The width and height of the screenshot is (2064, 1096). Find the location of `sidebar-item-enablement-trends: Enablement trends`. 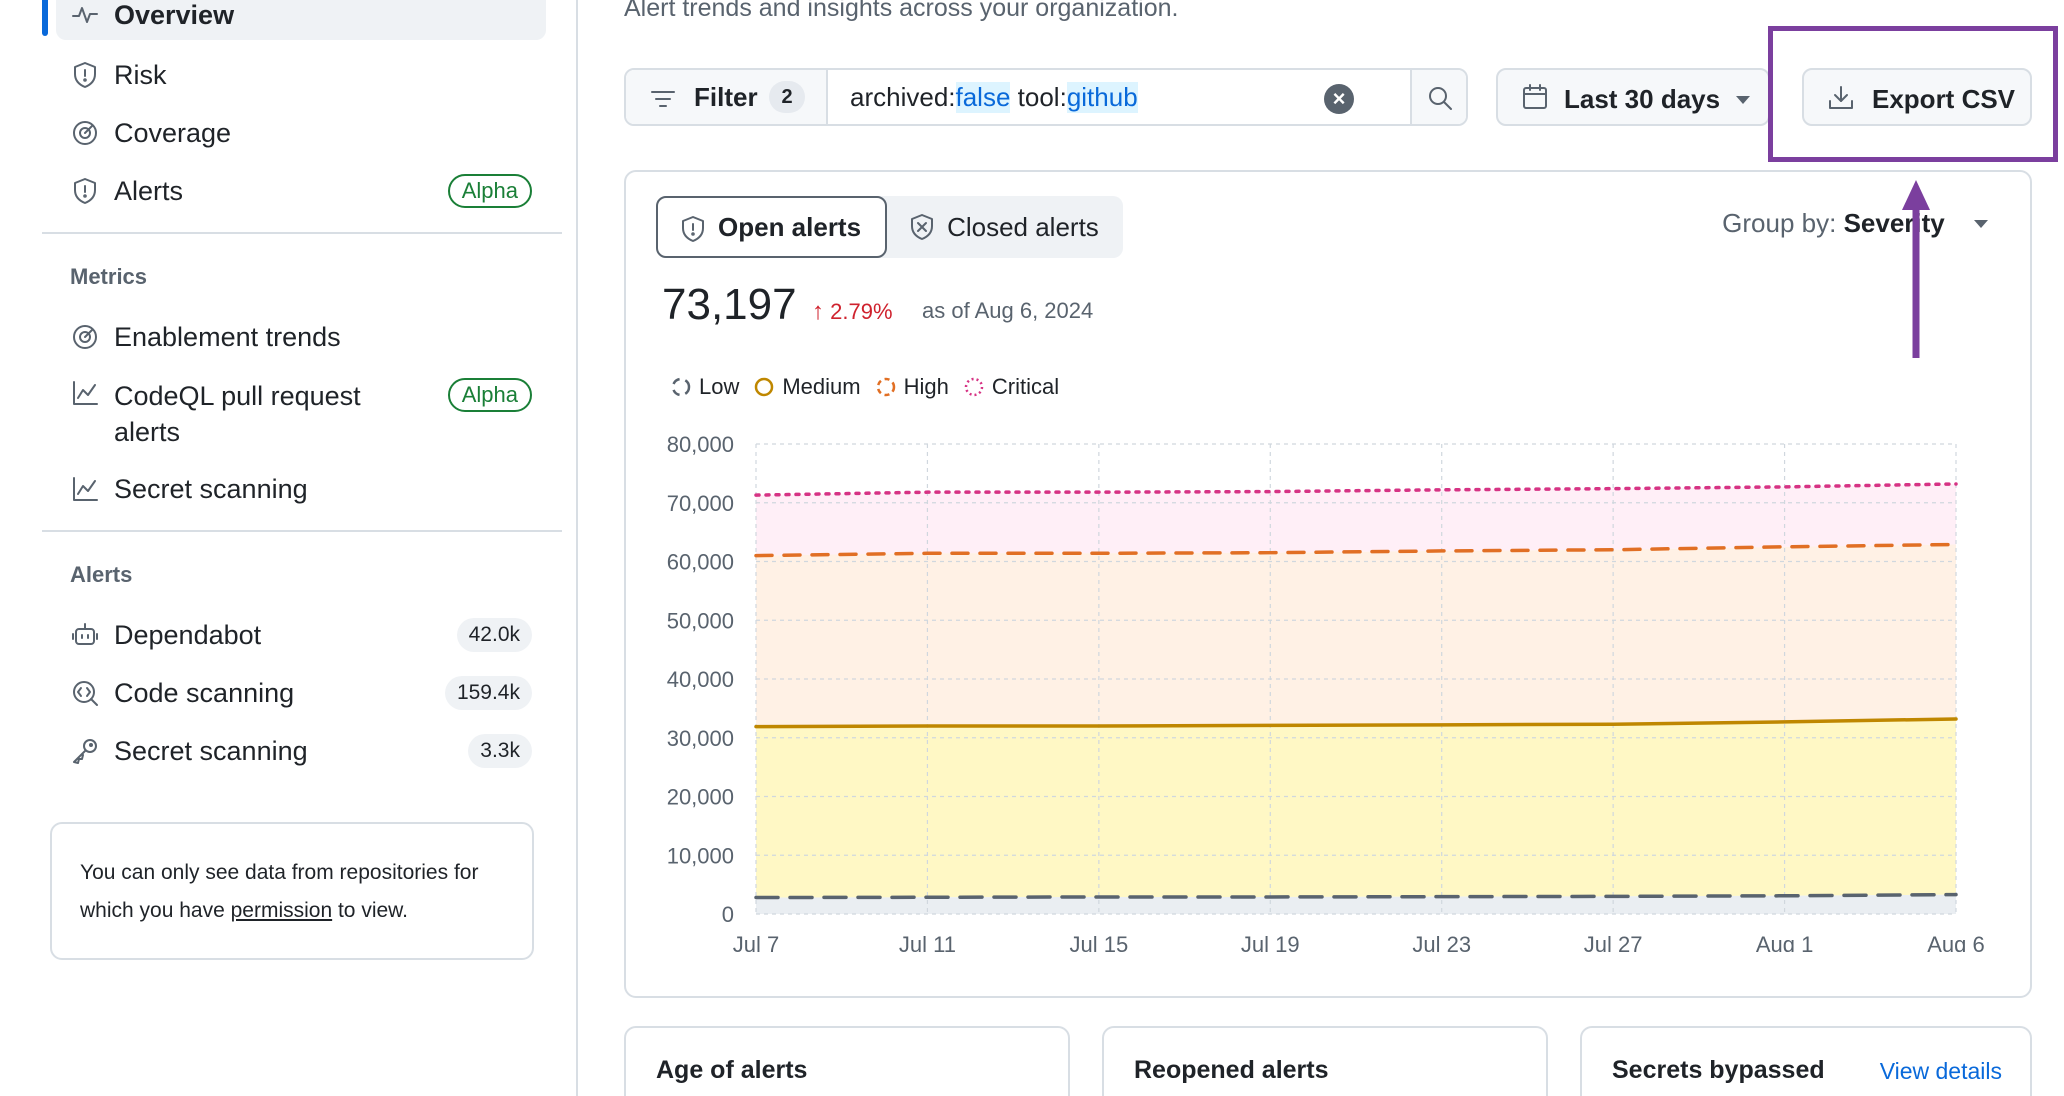

sidebar-item-enablement-trends: Enablement trends is located at coordinates (301, 337).